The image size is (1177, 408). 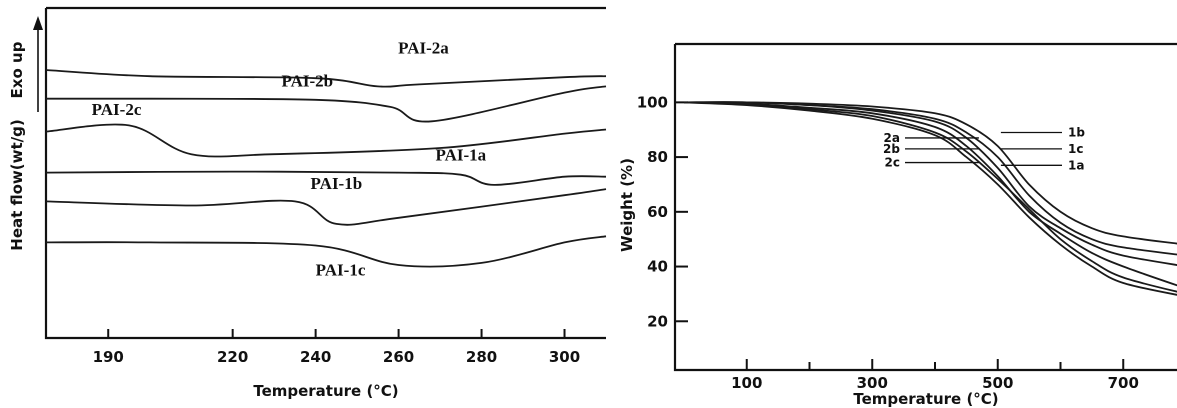 I want to click on dsc-x-tick-label: 220, so click(x=232, y=357).